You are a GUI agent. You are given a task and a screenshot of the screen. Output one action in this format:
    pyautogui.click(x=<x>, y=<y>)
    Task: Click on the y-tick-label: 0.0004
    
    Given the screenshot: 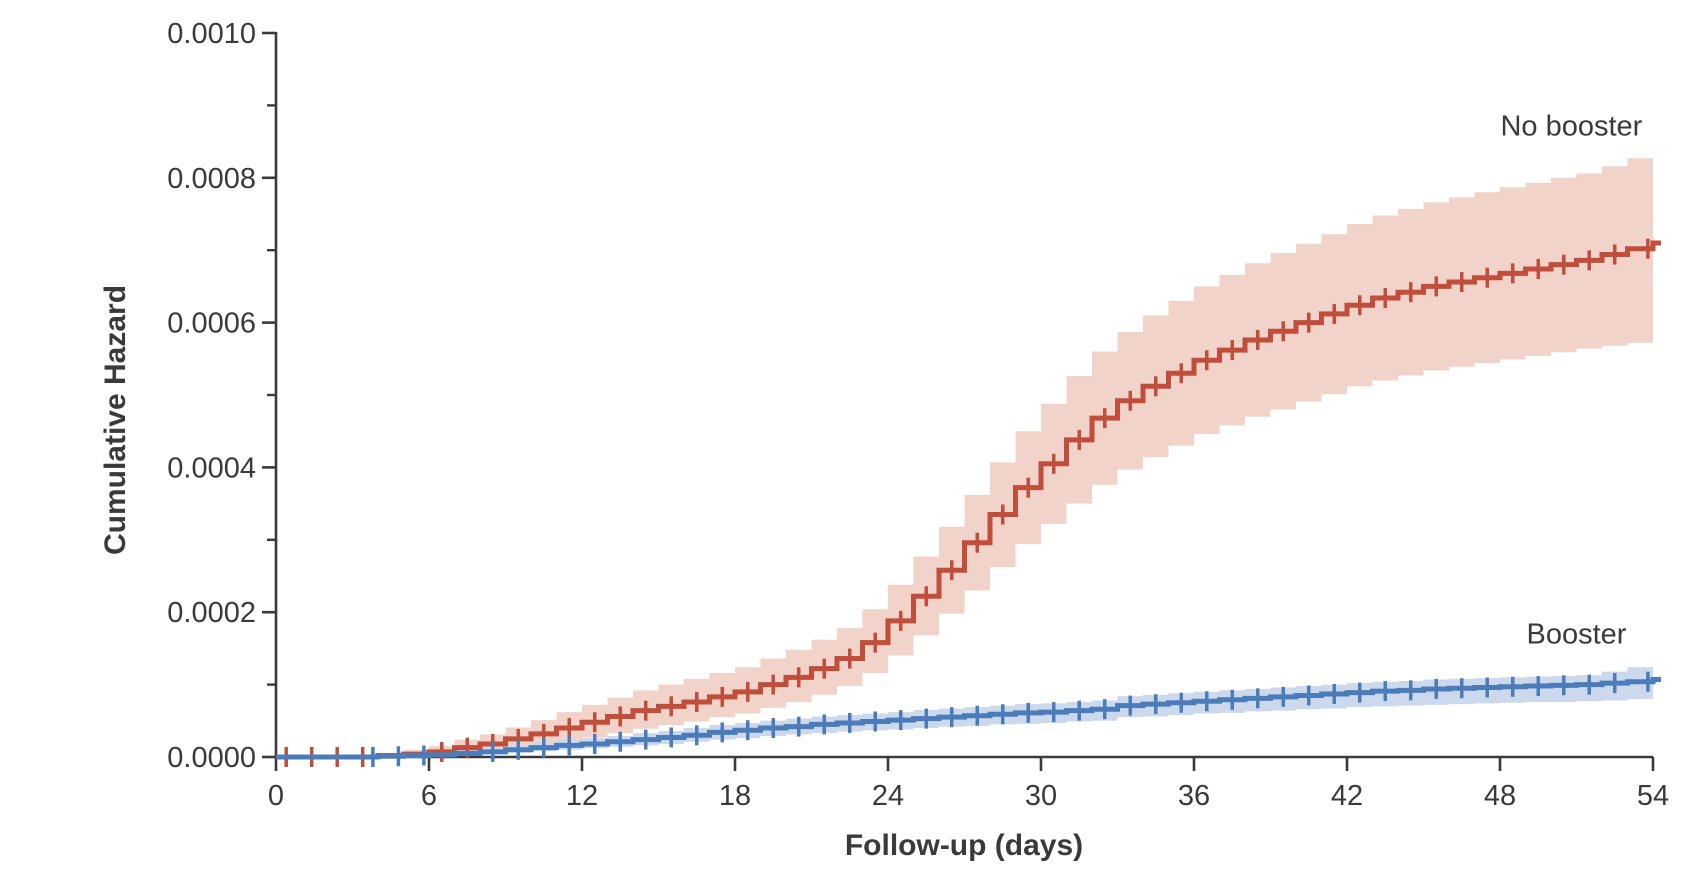 What is the action you would take?
    pyautogui.click(x=211, y=468)
    